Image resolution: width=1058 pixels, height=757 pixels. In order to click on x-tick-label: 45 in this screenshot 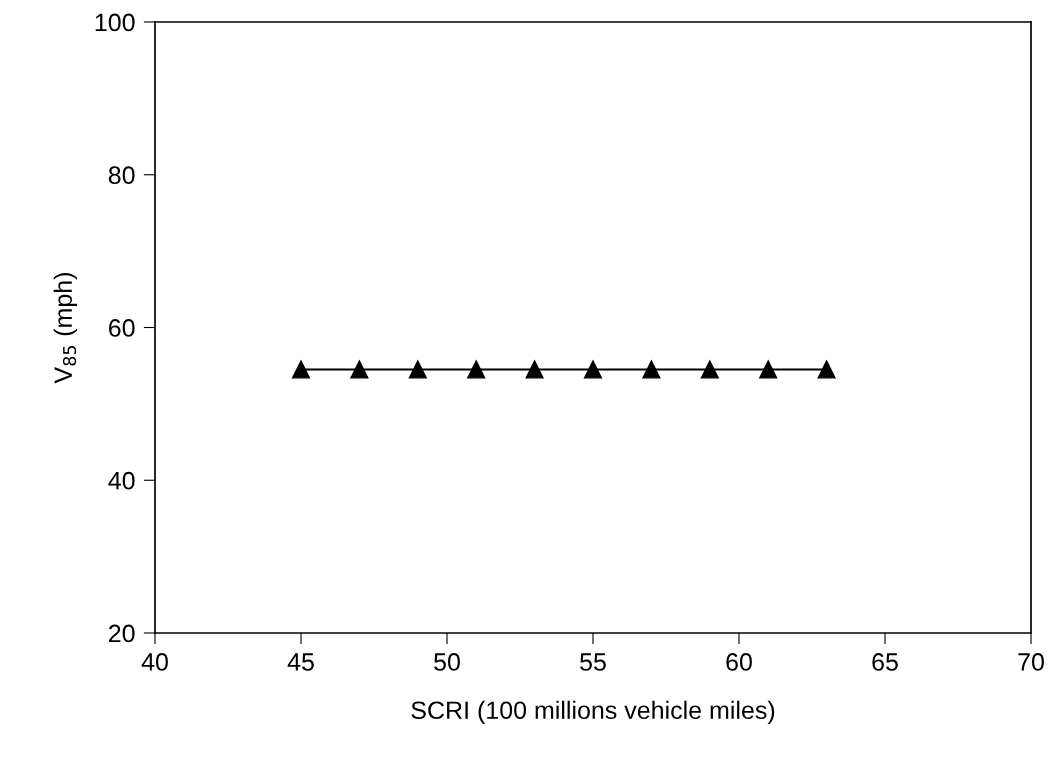, I will do `click(300, 662)`.